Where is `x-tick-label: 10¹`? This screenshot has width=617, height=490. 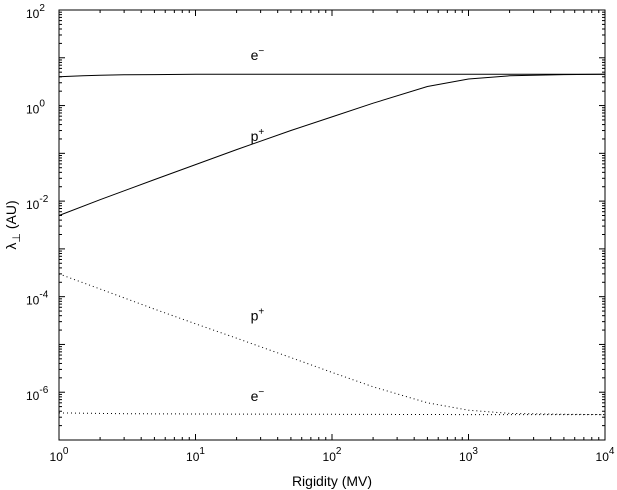
x-tick-label: 10¹ is located at coordinates (195, 455).